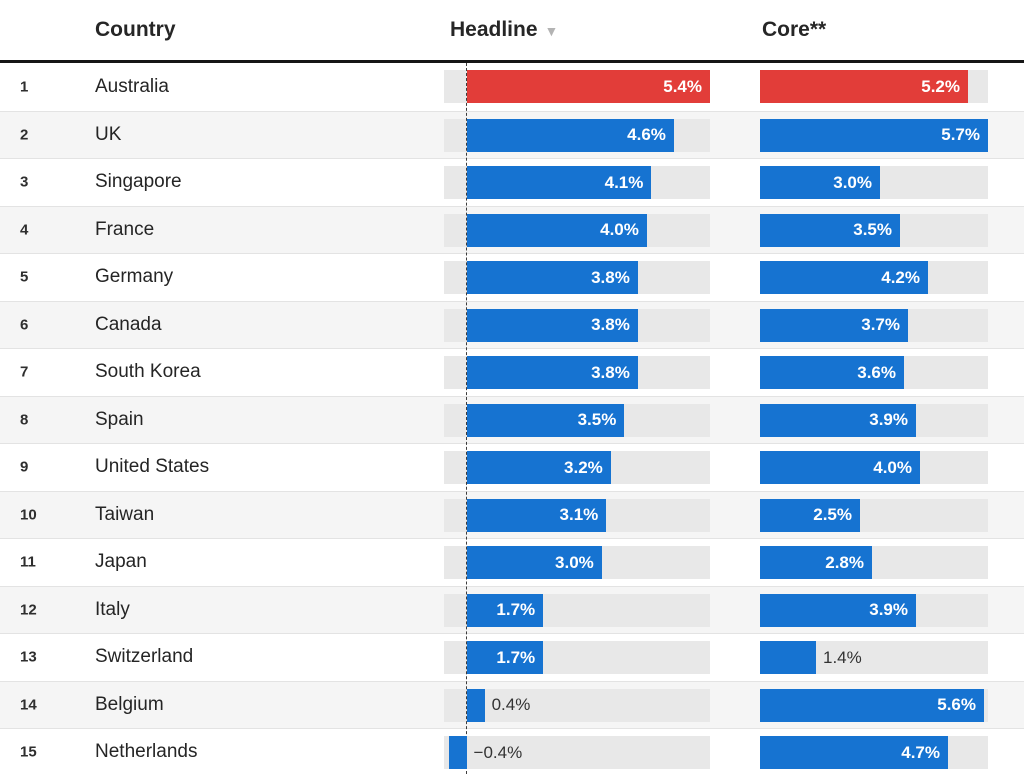 The image size is (1024, 779). Describe the element at coordinates (840, 467) in the screenshot. I see `core-bar: 4.0%` at that location.